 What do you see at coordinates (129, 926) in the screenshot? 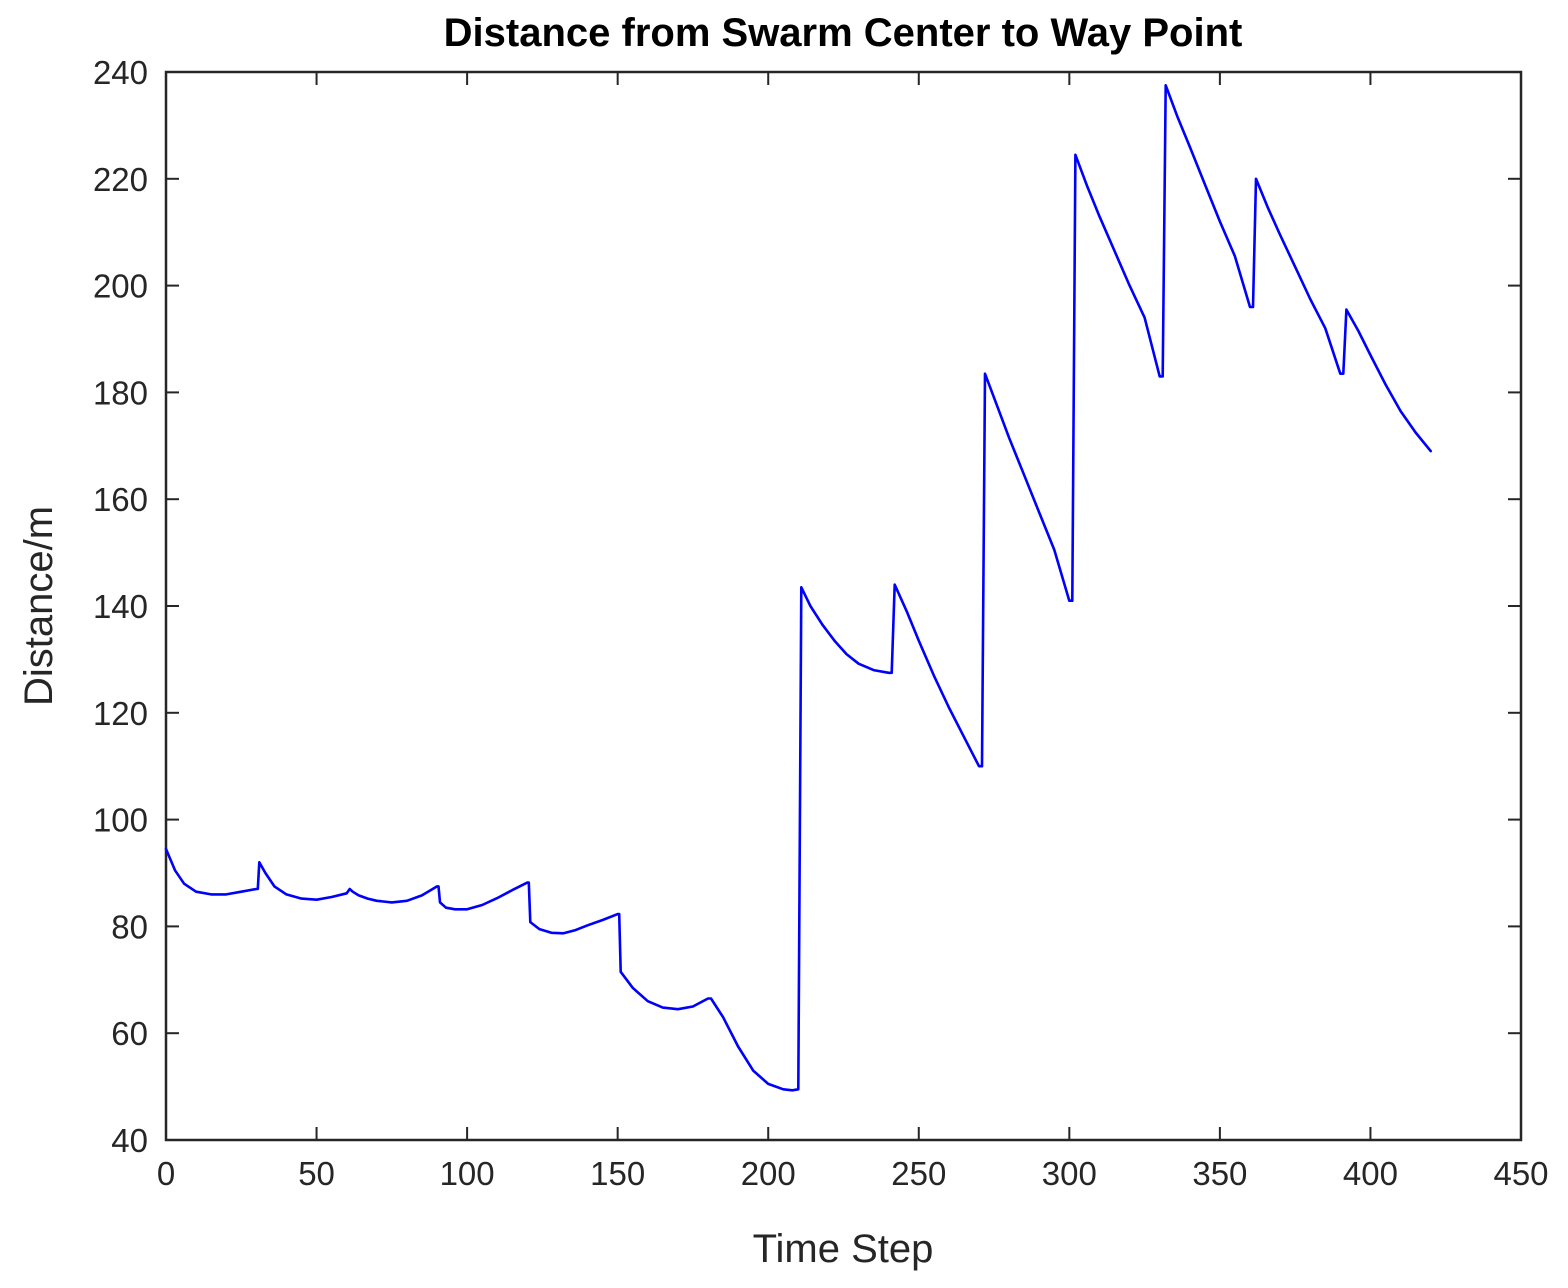
I see `y-tick-label: 80` at bounding box center [129, 926].